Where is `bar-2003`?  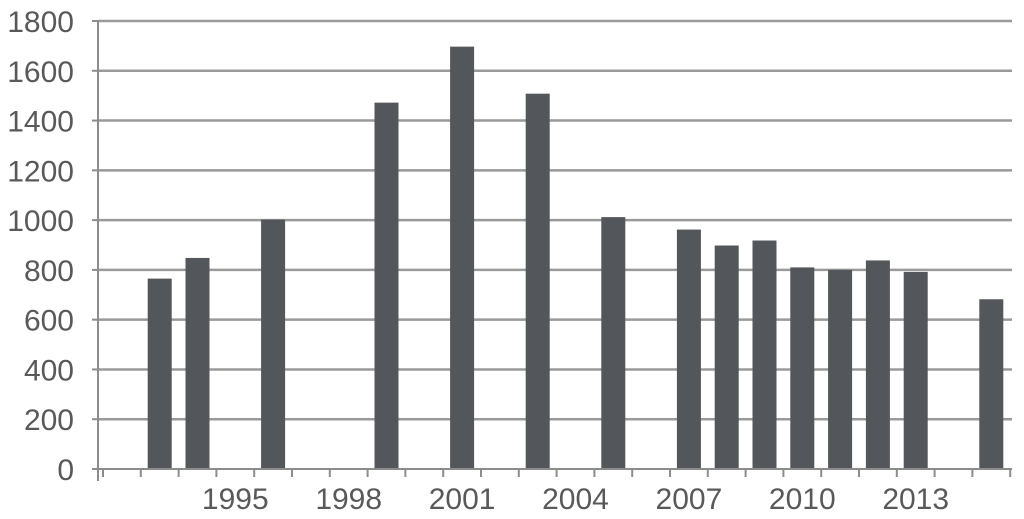 bar-2003 is located at coordinates (537, 281).